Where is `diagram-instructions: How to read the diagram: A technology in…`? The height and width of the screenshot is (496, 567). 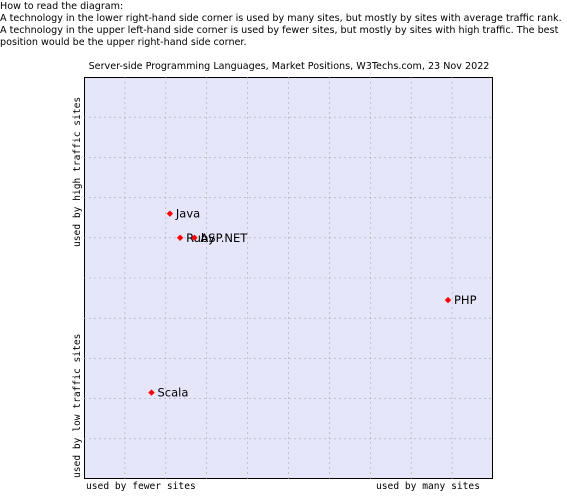
diagram-instructions: How to read the diagram: A technology in… is located at coordinates (281, 25).